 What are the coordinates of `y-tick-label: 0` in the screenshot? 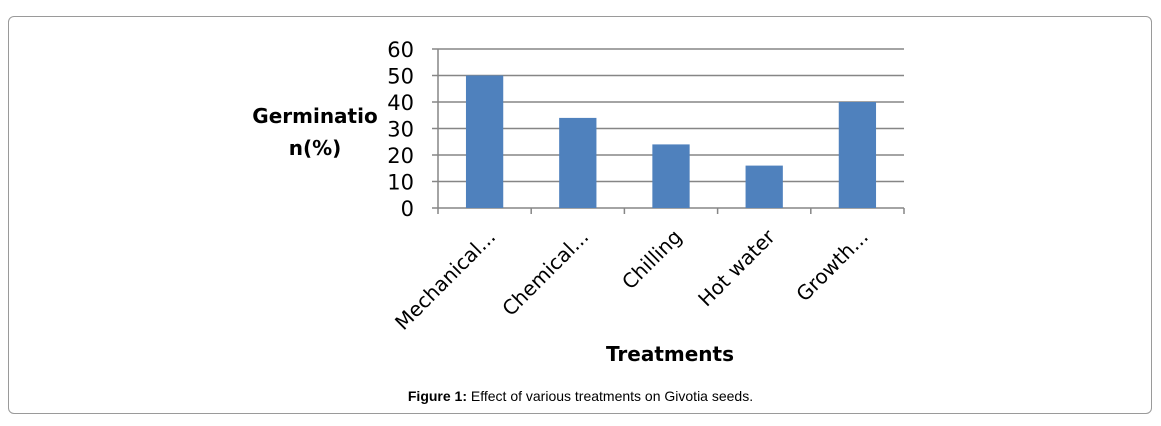 It's located at (407, 209).